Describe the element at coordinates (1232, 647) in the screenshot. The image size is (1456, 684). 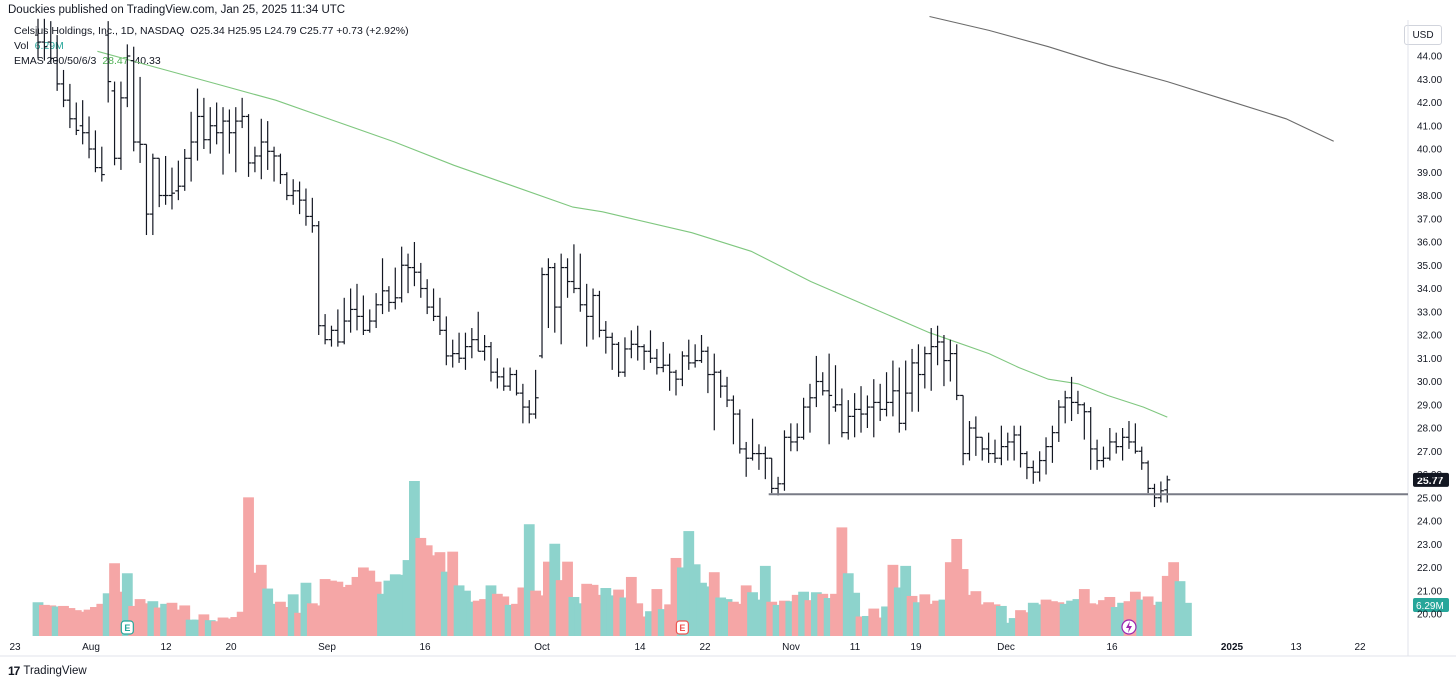
I see `x-tick-label: 2025` at that location.